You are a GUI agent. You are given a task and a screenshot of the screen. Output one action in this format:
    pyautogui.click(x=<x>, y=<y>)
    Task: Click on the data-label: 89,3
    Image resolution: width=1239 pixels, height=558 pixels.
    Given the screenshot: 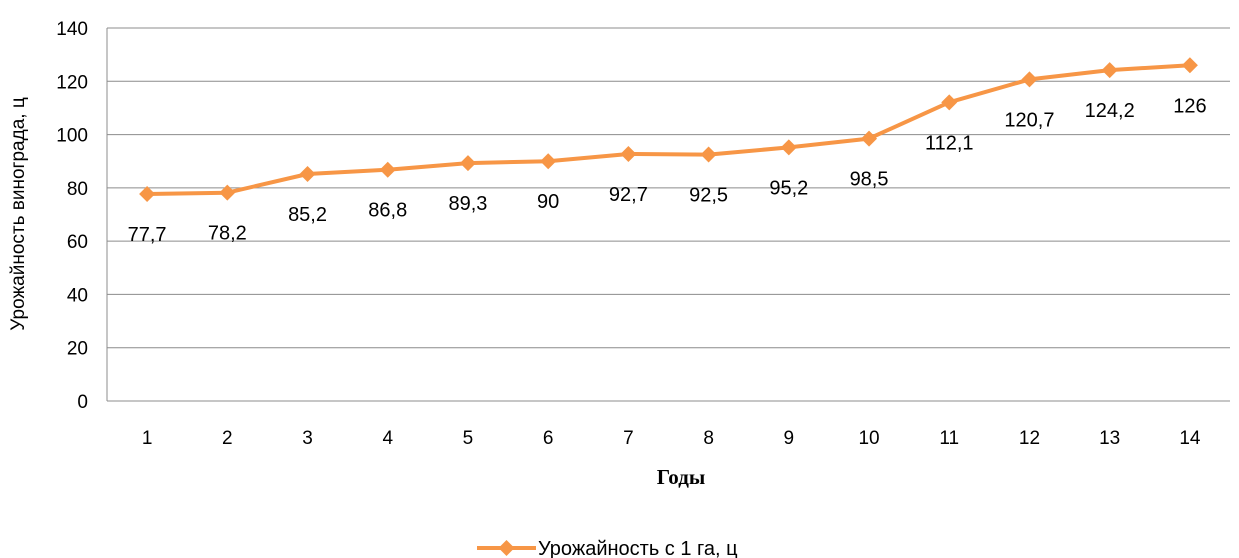 What is the action you would take?
    pyautogui.click(x=467, y=204)
    